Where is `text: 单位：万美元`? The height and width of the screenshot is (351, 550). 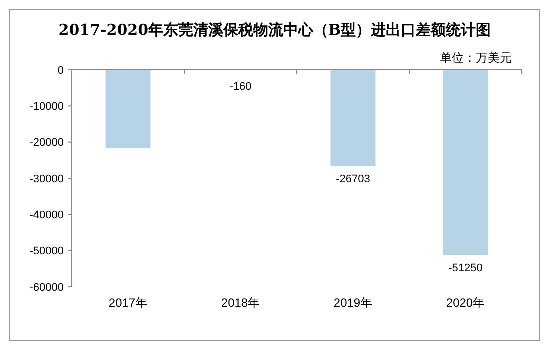 text: 单位：万美元 is located at coordinates (476, 58).